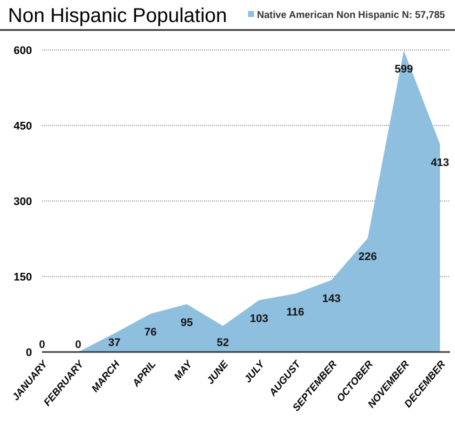  What do you see at coordinates (150, 332) in the screenshot?
I see `data-label: 76` at bounding box center [150, 332].